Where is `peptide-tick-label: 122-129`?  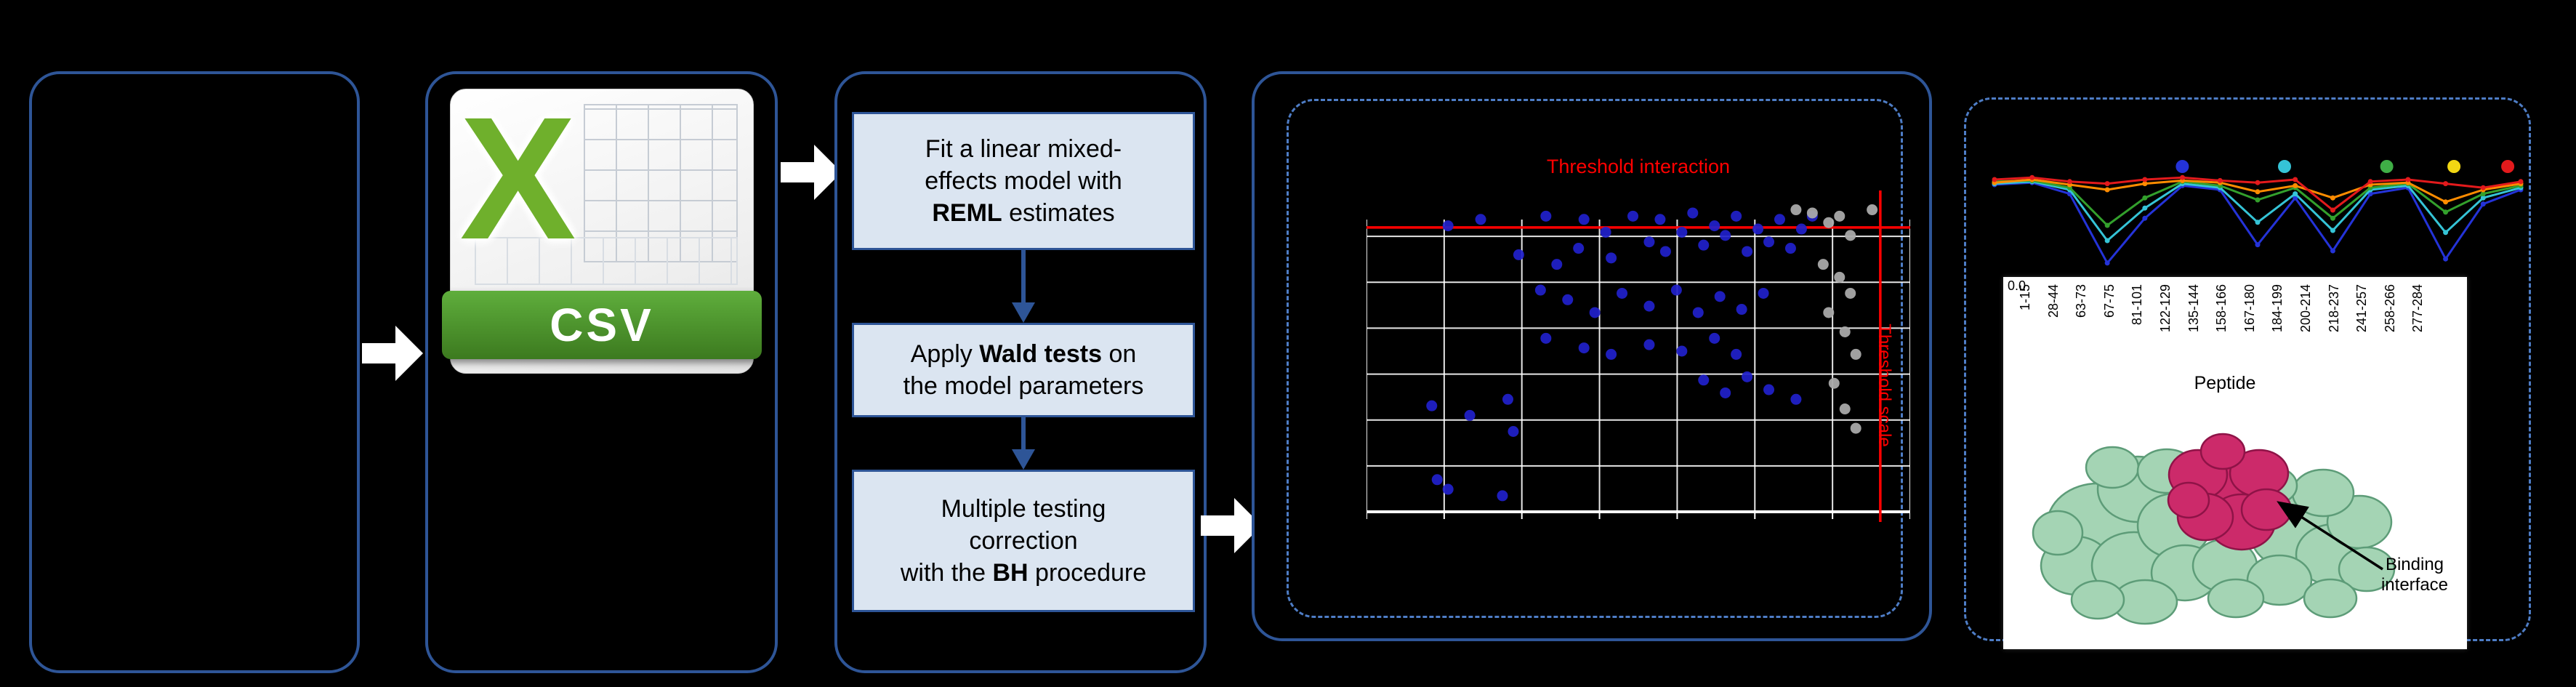
peptide-tick-label: 122-129 is located at coordinates (2165, 308).